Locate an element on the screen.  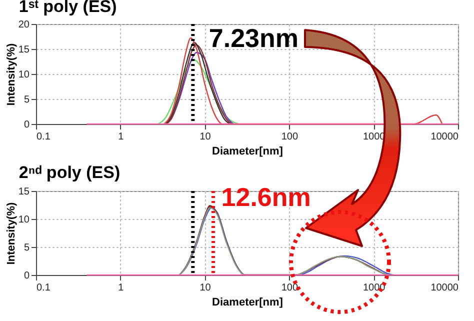
y-tick-label: 20 is located at coordinates (24, 25).